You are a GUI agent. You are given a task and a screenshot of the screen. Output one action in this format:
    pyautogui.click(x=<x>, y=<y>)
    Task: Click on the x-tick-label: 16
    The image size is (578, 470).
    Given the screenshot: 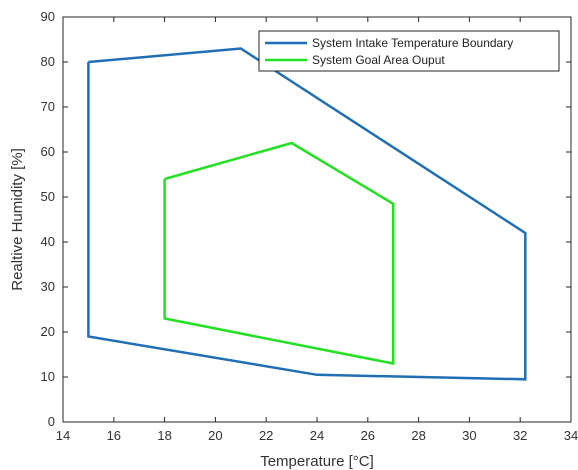 What is the action you would take?
    pyautogui.click(x=114, y=435)
    